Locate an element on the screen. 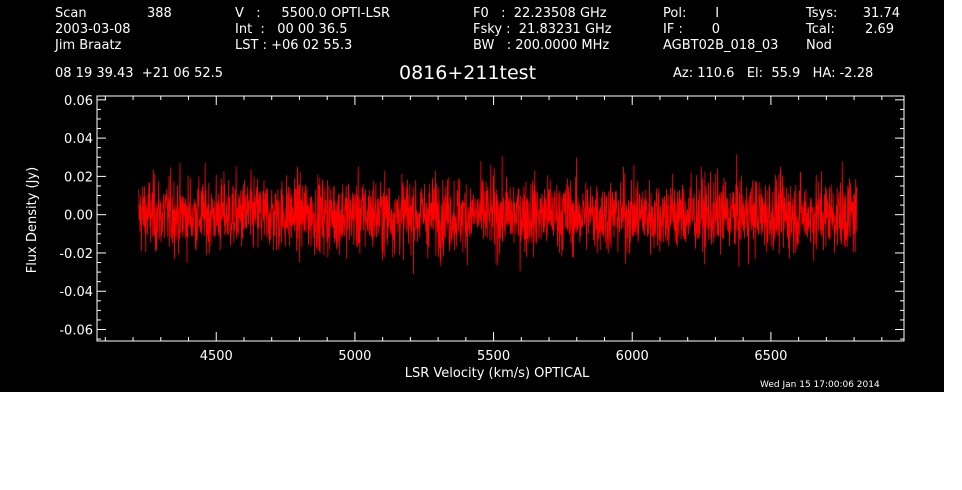 The height and width of the screenshot is (490, 962). source-title: 0816+211test is located at coordinates (468, 73).